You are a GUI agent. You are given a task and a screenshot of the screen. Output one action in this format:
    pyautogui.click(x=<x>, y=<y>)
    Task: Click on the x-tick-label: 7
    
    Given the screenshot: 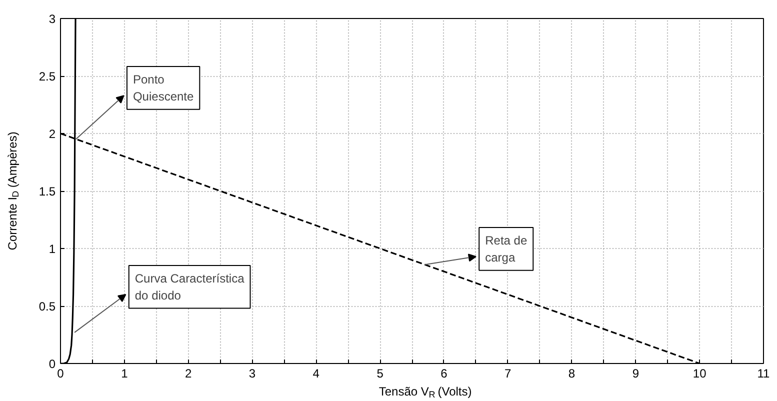 What is the action you would take?
    pyautogui.click(x=508, y=373)
    